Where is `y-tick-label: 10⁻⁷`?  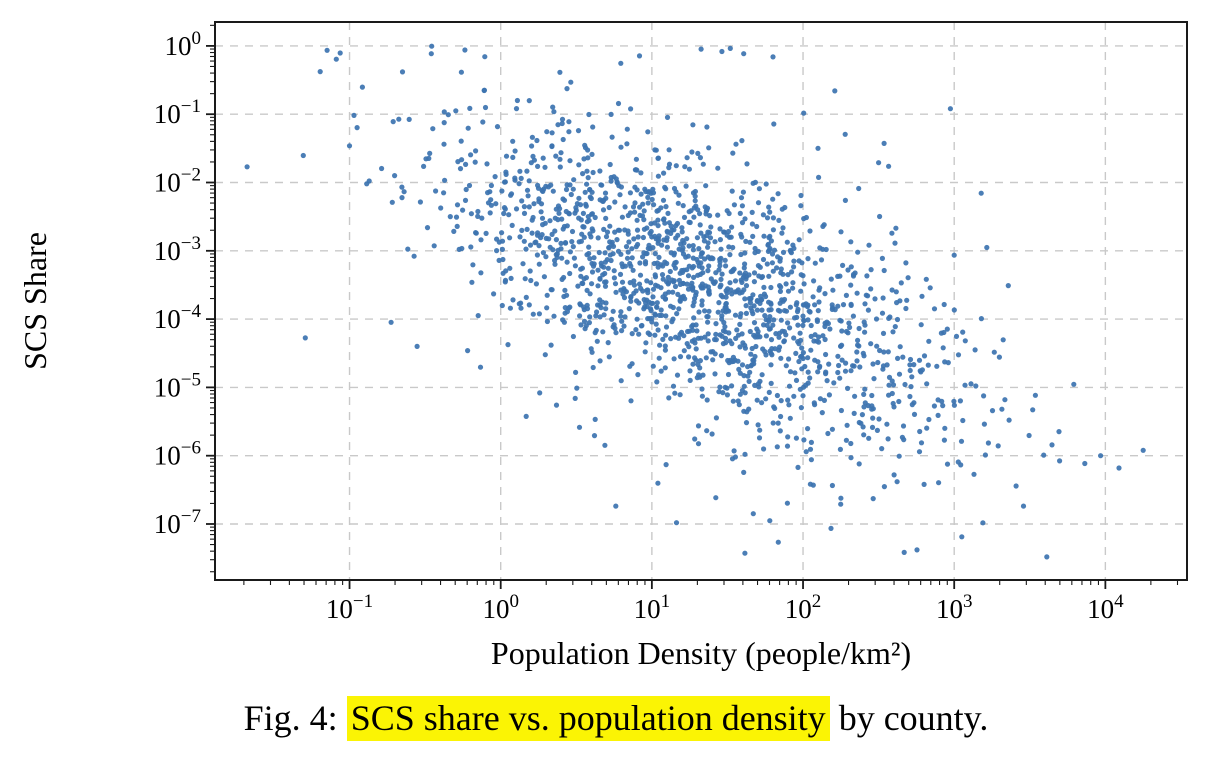
y-tick-label: 10⁻⁷ is located at coordinates (177, 522).